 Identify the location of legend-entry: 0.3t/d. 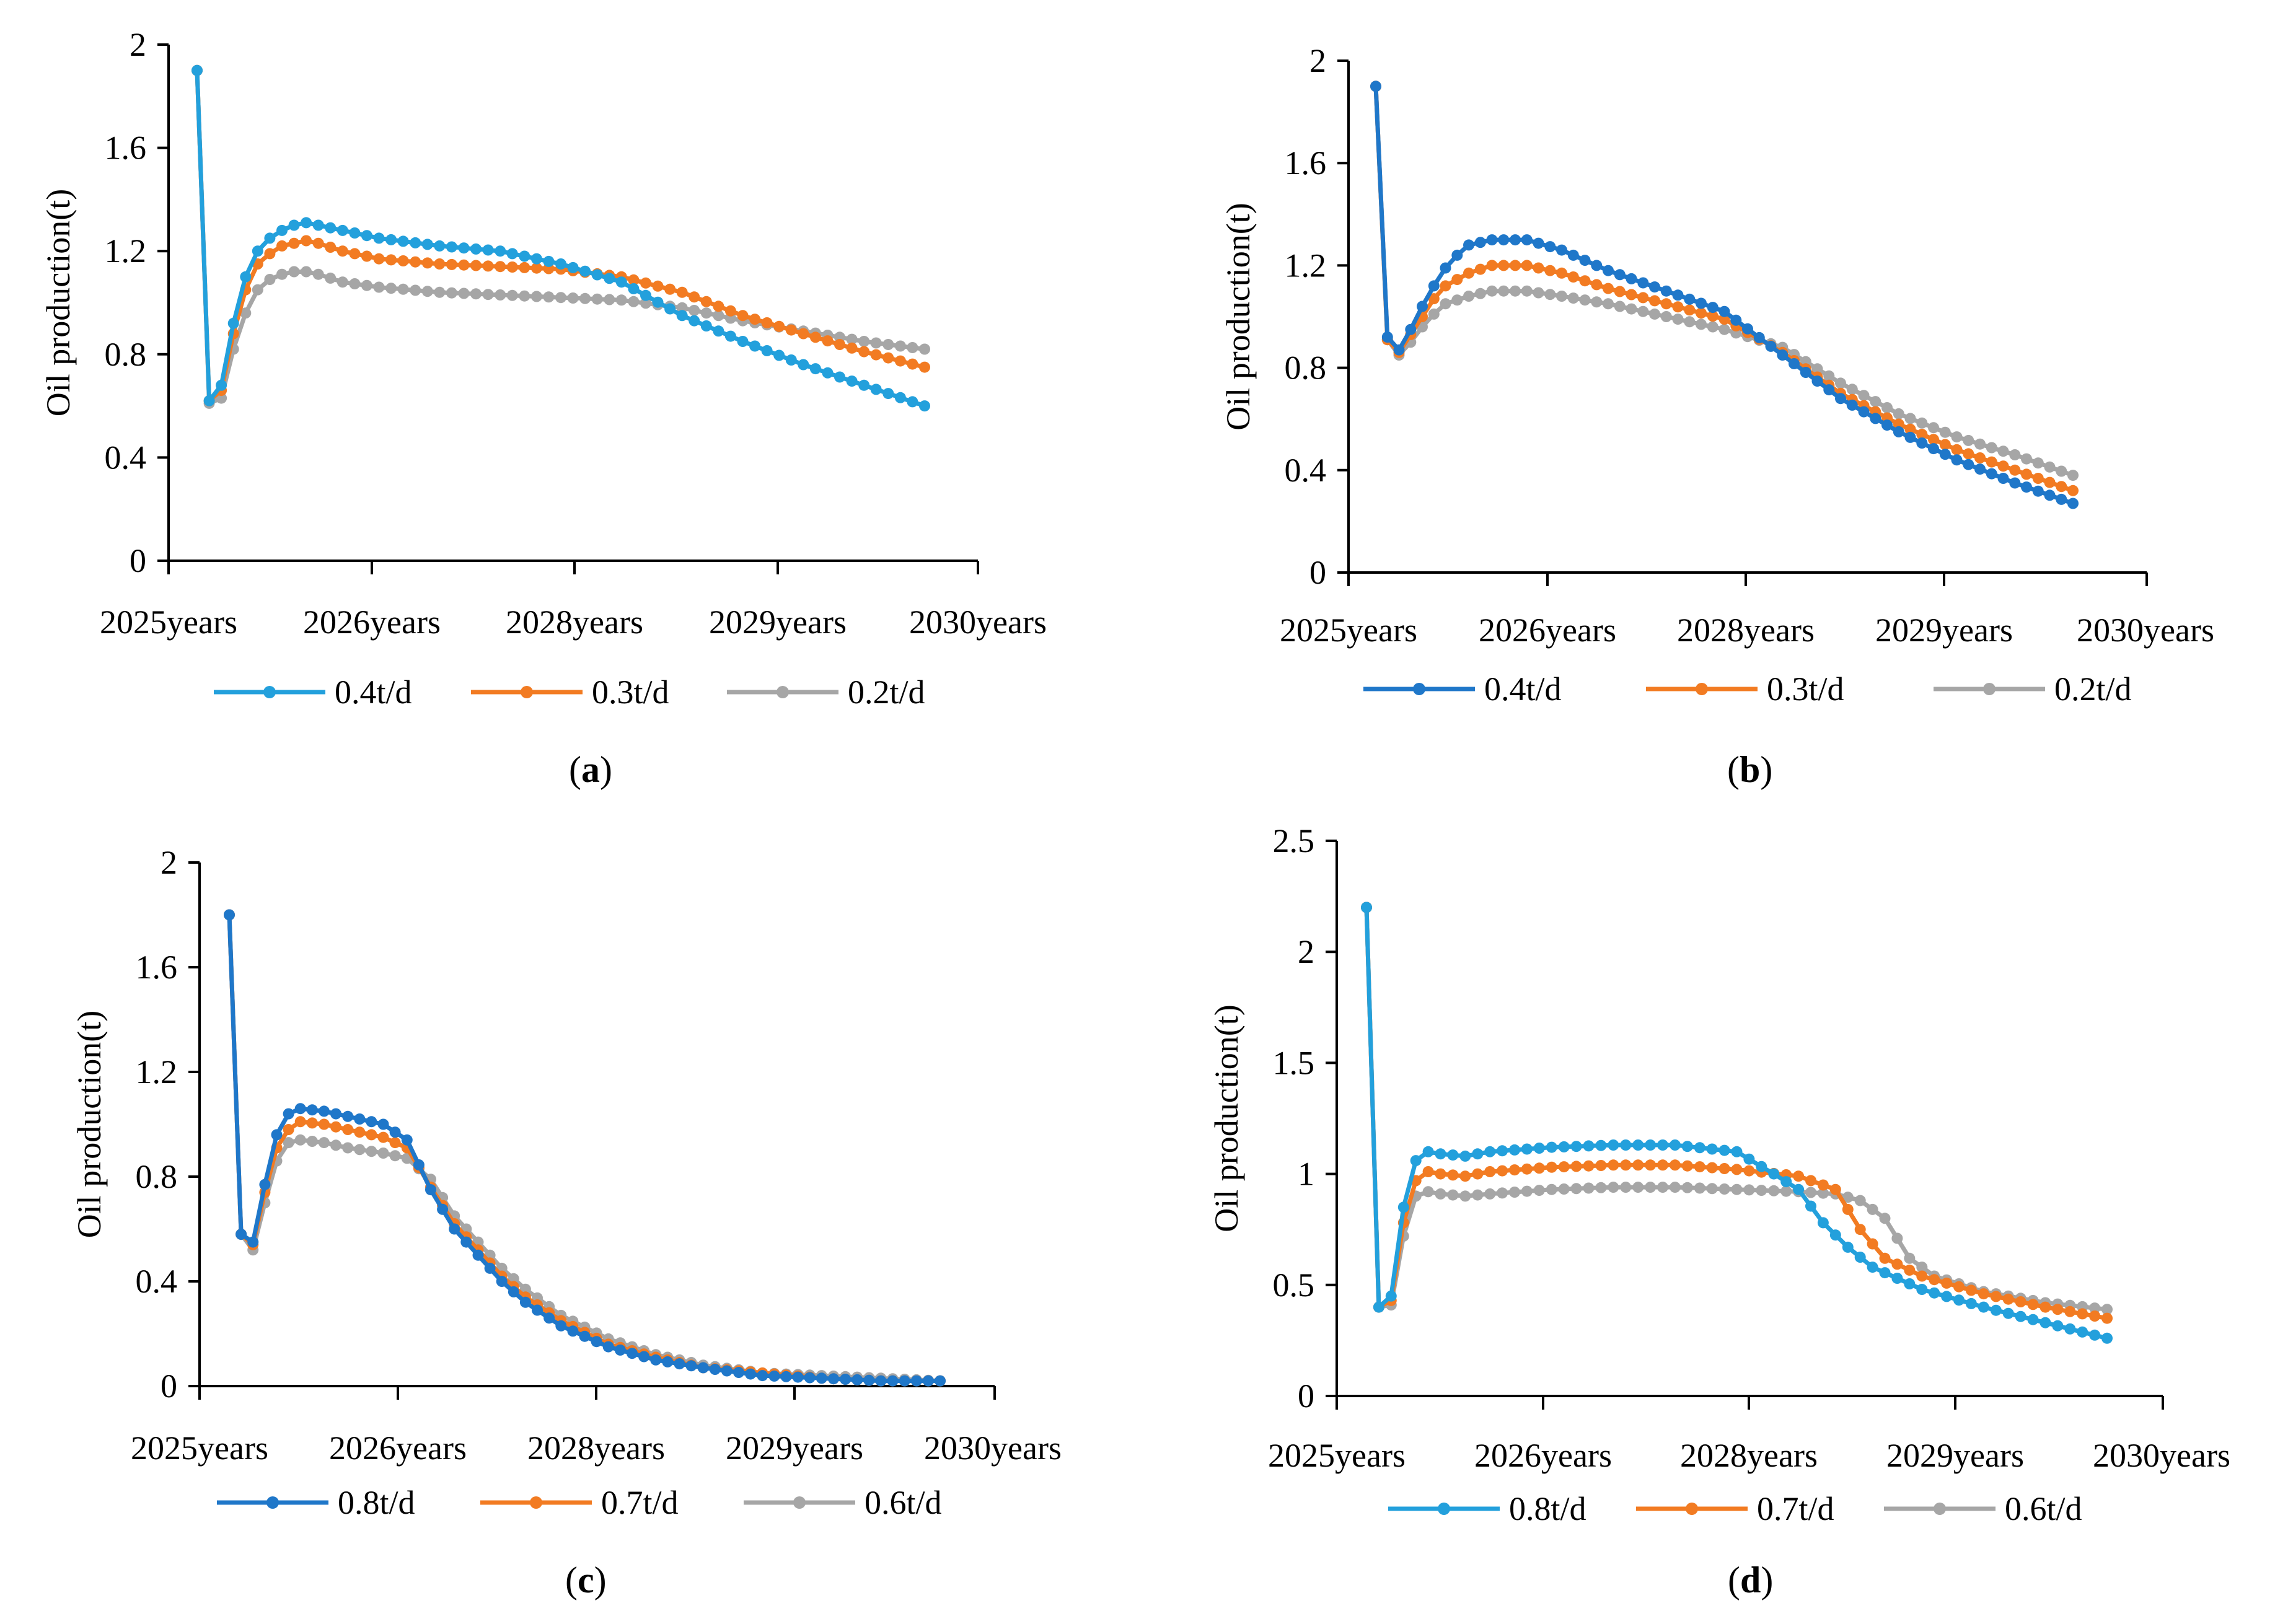
(1745, 689).